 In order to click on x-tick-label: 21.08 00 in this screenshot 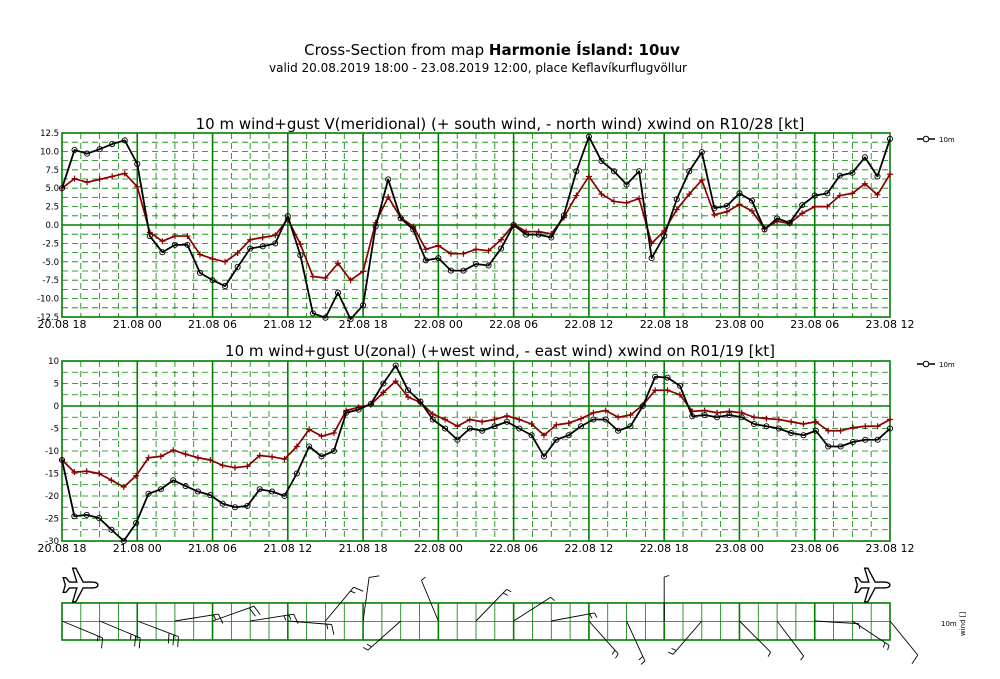, I will do `click(137, 548)`.